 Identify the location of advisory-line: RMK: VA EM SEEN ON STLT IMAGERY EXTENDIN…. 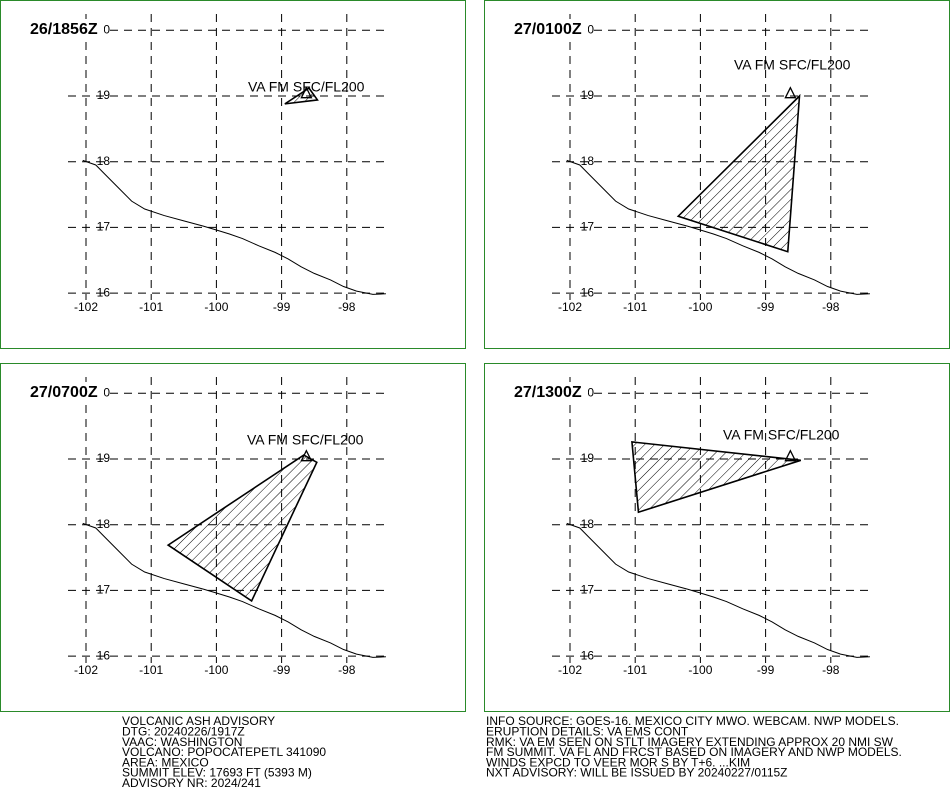
(690, 742).